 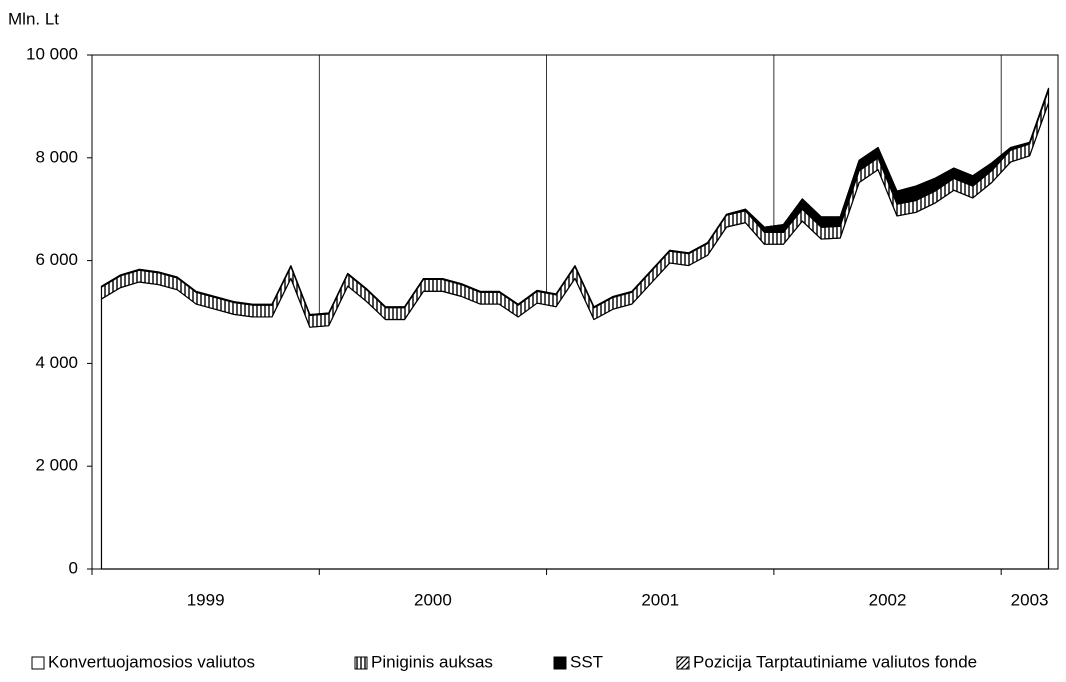 I want to click on x-group-label: 2002, so click(x=888, y=599).